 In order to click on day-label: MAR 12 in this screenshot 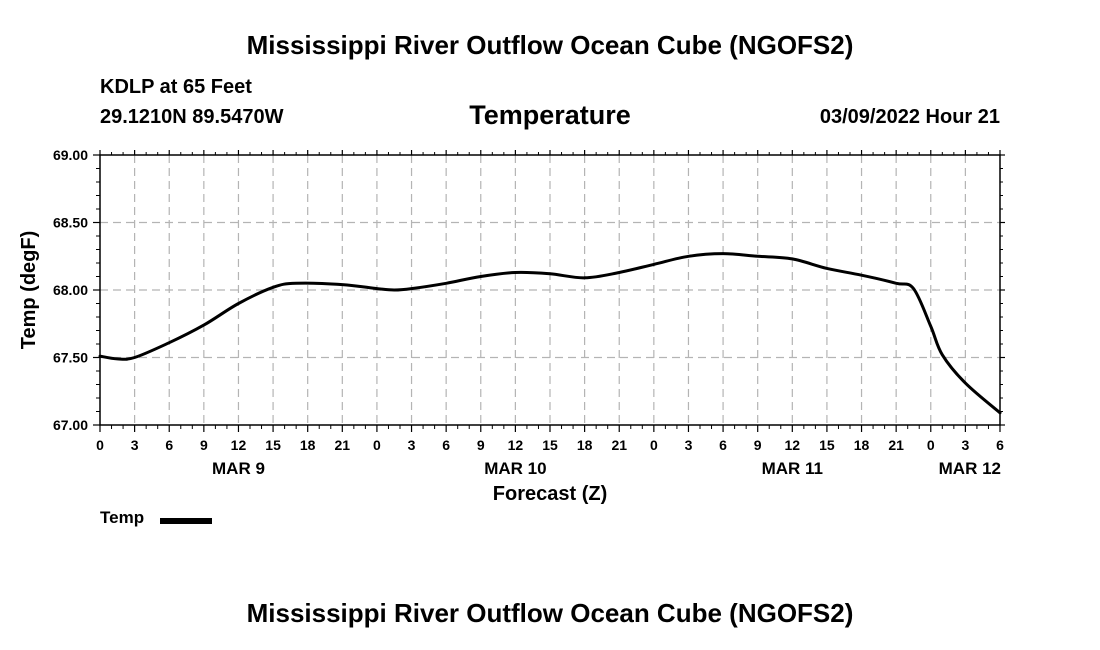, I will do `click(970, 468)`.